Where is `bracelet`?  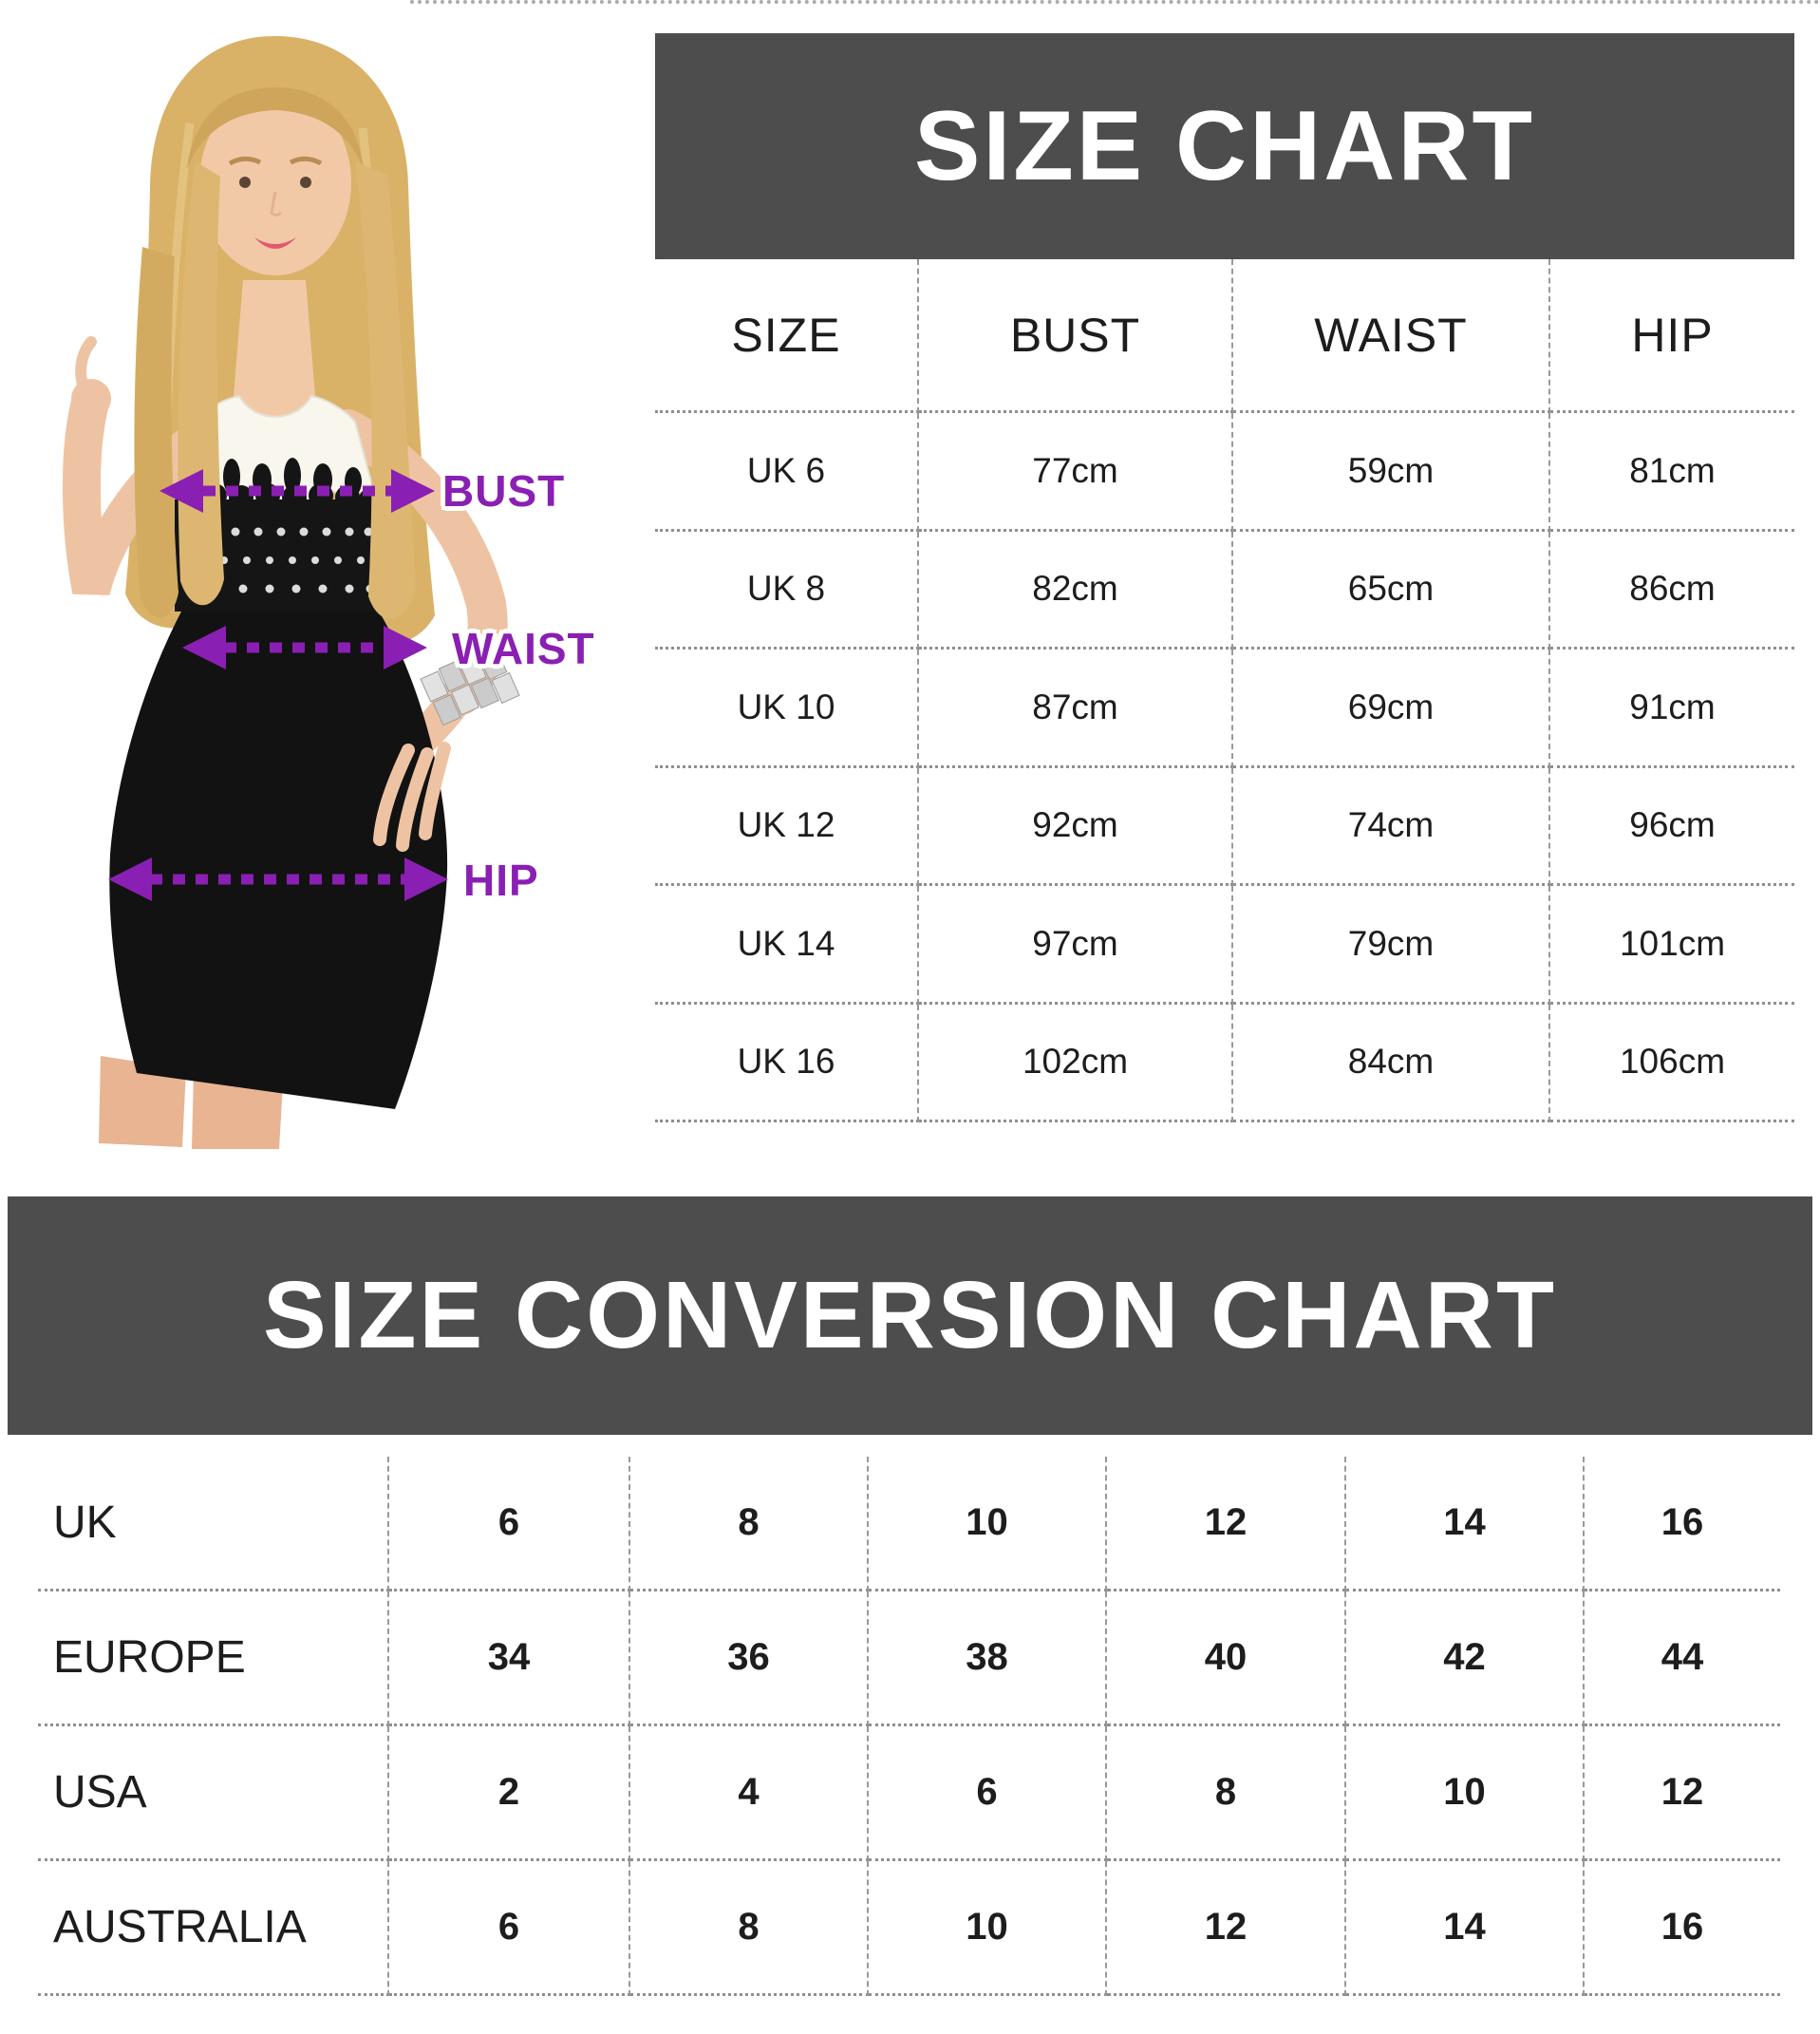
bracelet is located at coordinates (470, 687).